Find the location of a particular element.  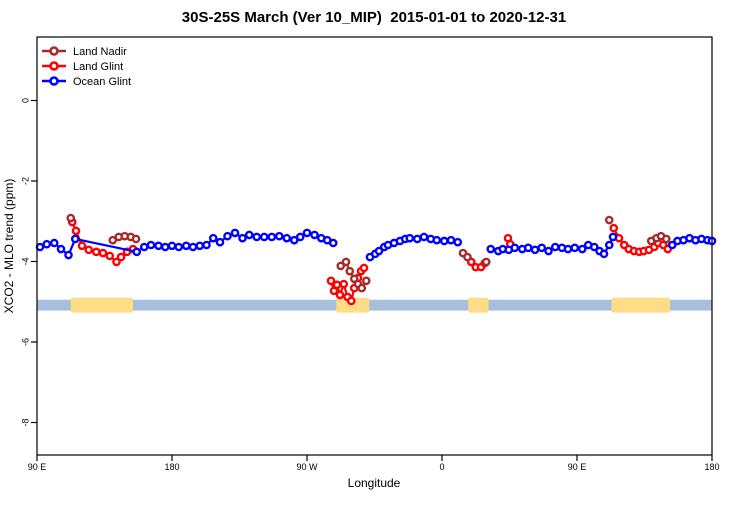

y-tick-label: -8 is located at coordinates (25, 422).